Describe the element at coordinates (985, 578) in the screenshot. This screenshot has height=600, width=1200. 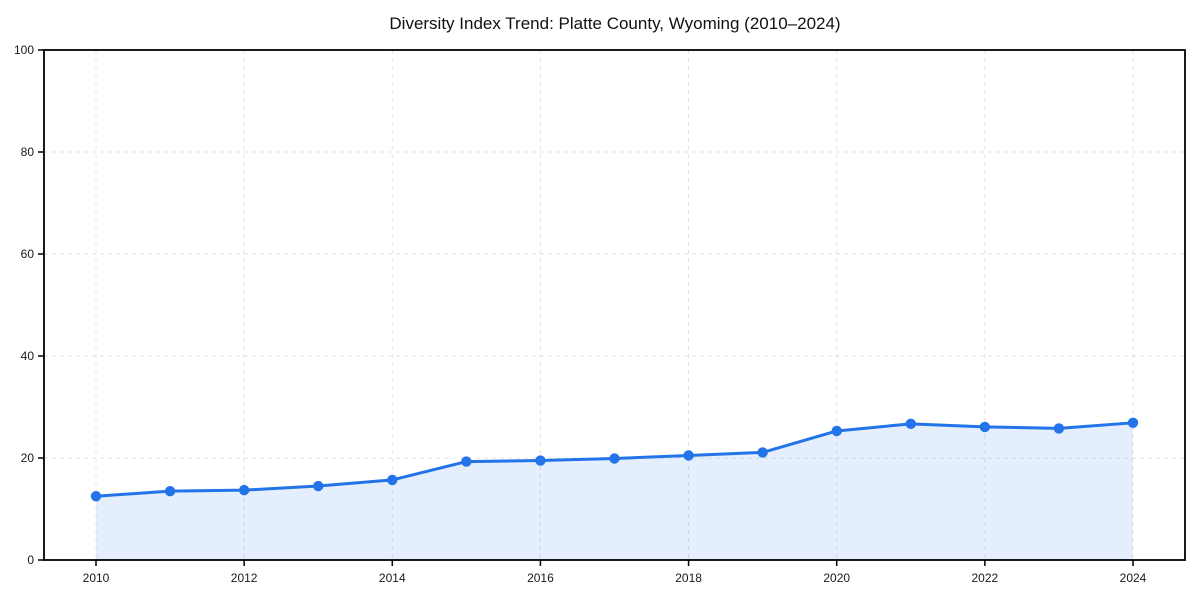
I see `x-tick-label-2022: 2022` at that location.